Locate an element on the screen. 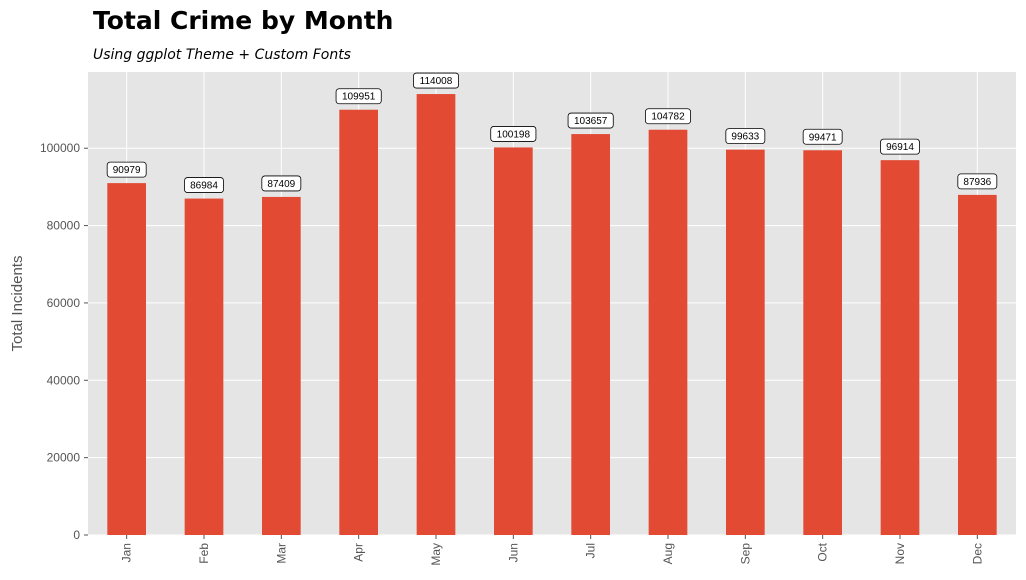  data-label: 114008 is located at coordinates (436, 81).